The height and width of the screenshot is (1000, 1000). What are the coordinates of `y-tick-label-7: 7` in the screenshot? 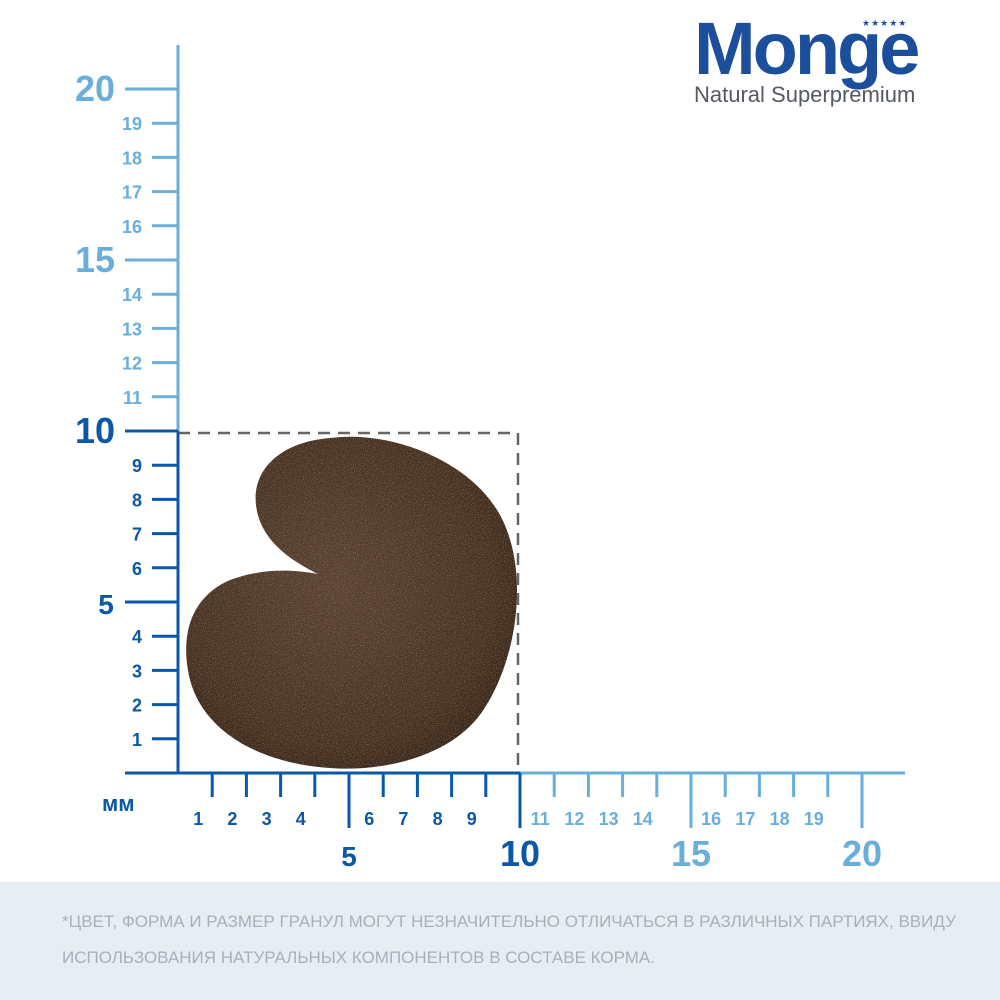 It's located at (137, 535).